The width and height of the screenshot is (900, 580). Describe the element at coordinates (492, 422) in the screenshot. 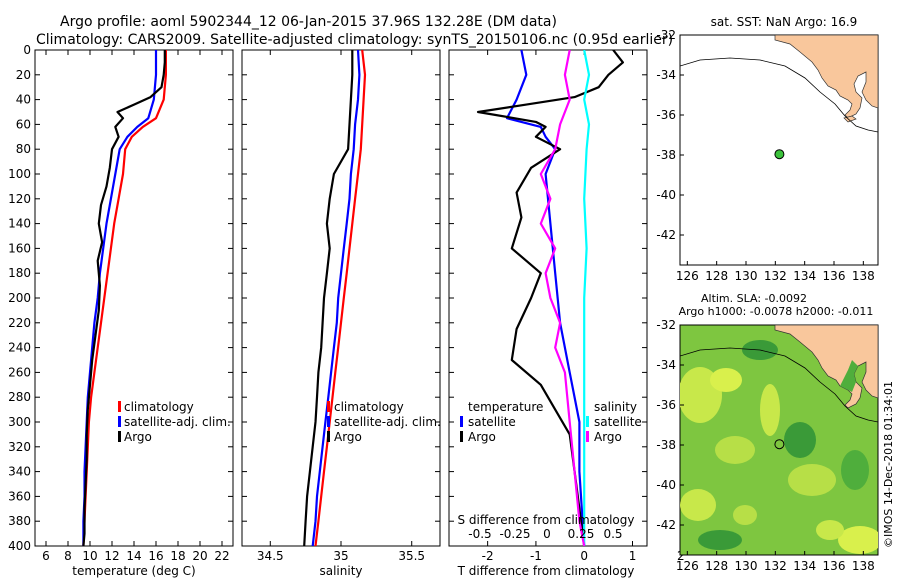

I see `legend-t-satellite-label: satellite` at that location.